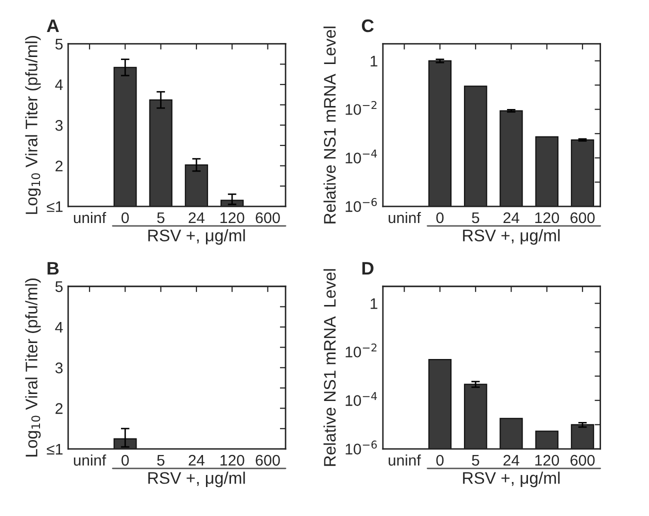 The width and height of the screenshot is (649, 516). I want to click on chart-title: A, so click(52, 26).